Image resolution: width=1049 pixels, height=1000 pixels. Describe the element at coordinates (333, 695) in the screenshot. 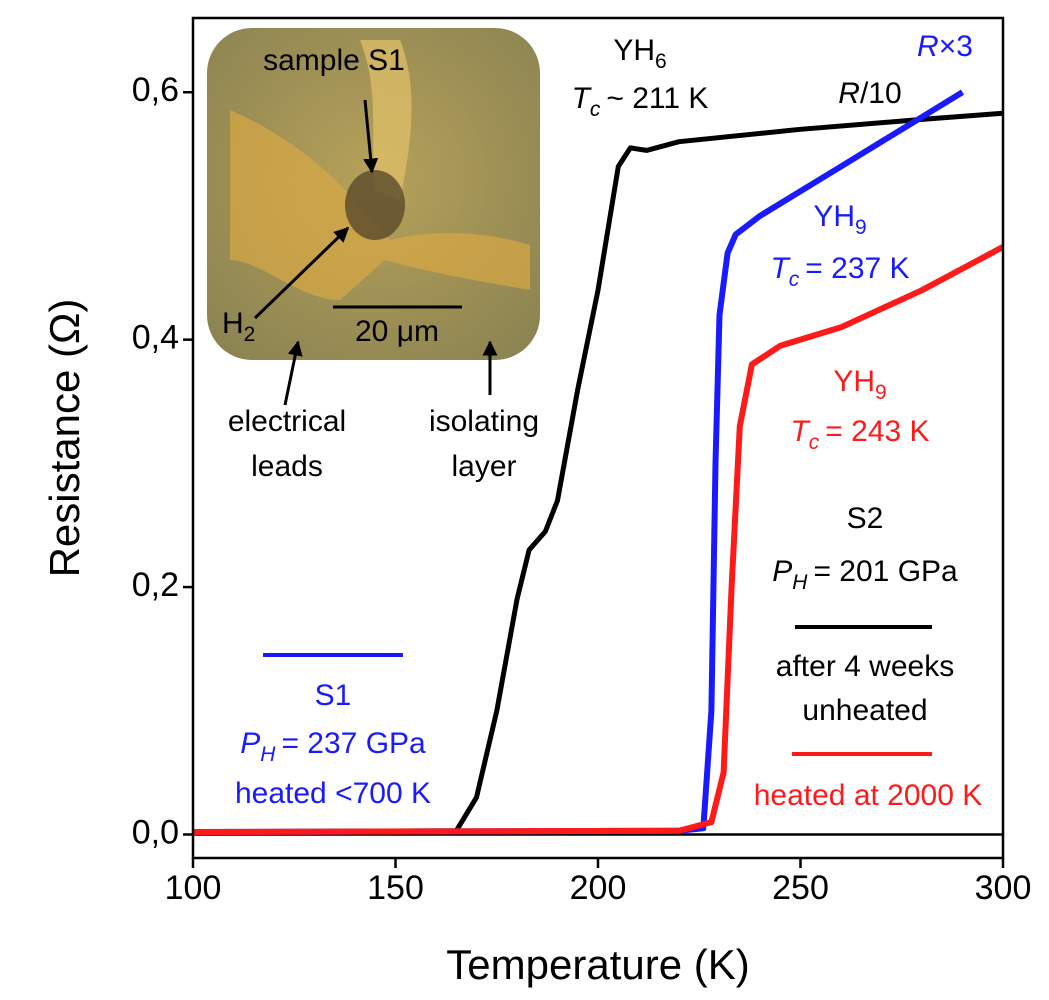

I see `legend-label: S1` at that location.